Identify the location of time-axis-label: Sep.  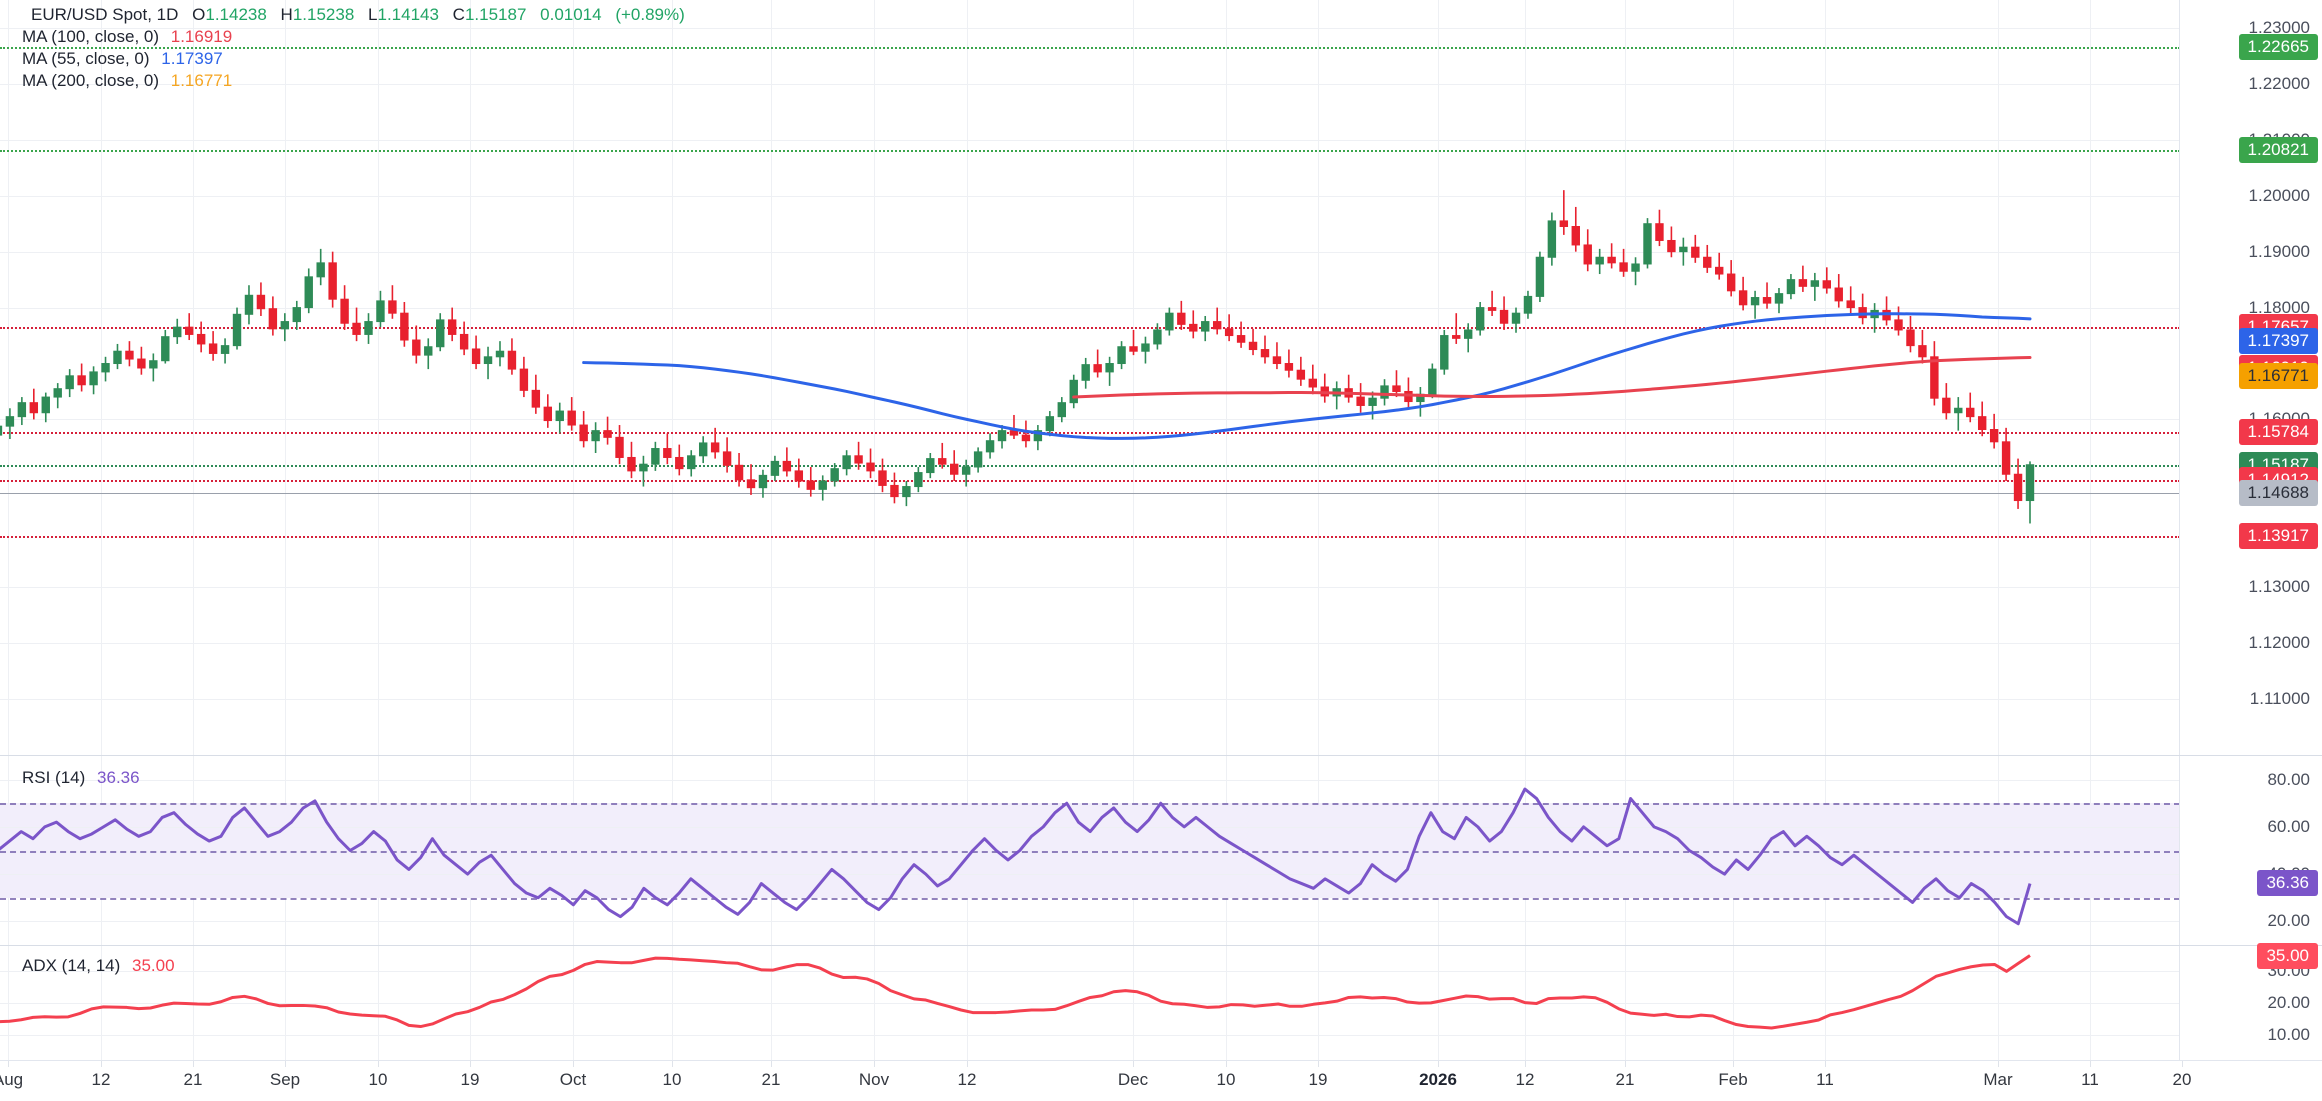
(285, 1079).